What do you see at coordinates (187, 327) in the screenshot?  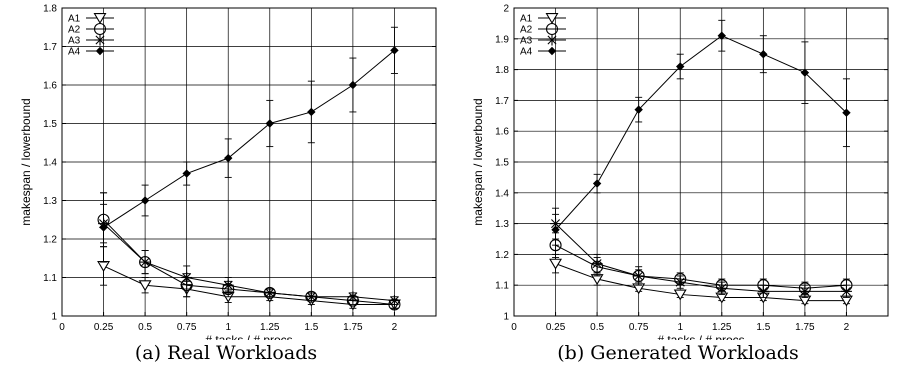 I see `x-tick-label: 0.75` at bounding box center [187, 327].